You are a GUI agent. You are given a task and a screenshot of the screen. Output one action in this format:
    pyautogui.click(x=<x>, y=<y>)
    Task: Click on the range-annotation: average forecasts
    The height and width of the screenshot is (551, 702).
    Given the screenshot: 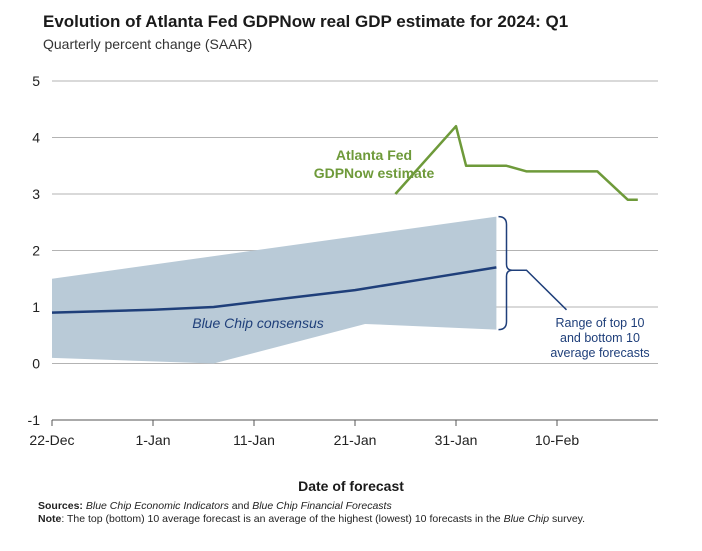 What is the action you would take?
    pyautogui.click(x=599, y=353)
    